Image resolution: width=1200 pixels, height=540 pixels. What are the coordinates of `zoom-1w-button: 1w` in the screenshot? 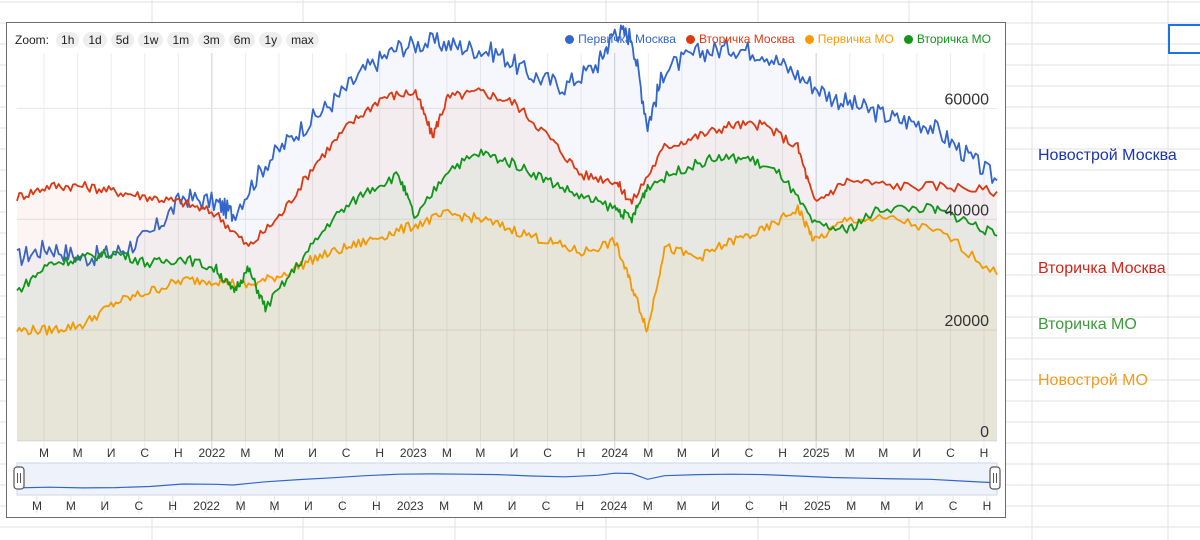 It's located at (151, 40).